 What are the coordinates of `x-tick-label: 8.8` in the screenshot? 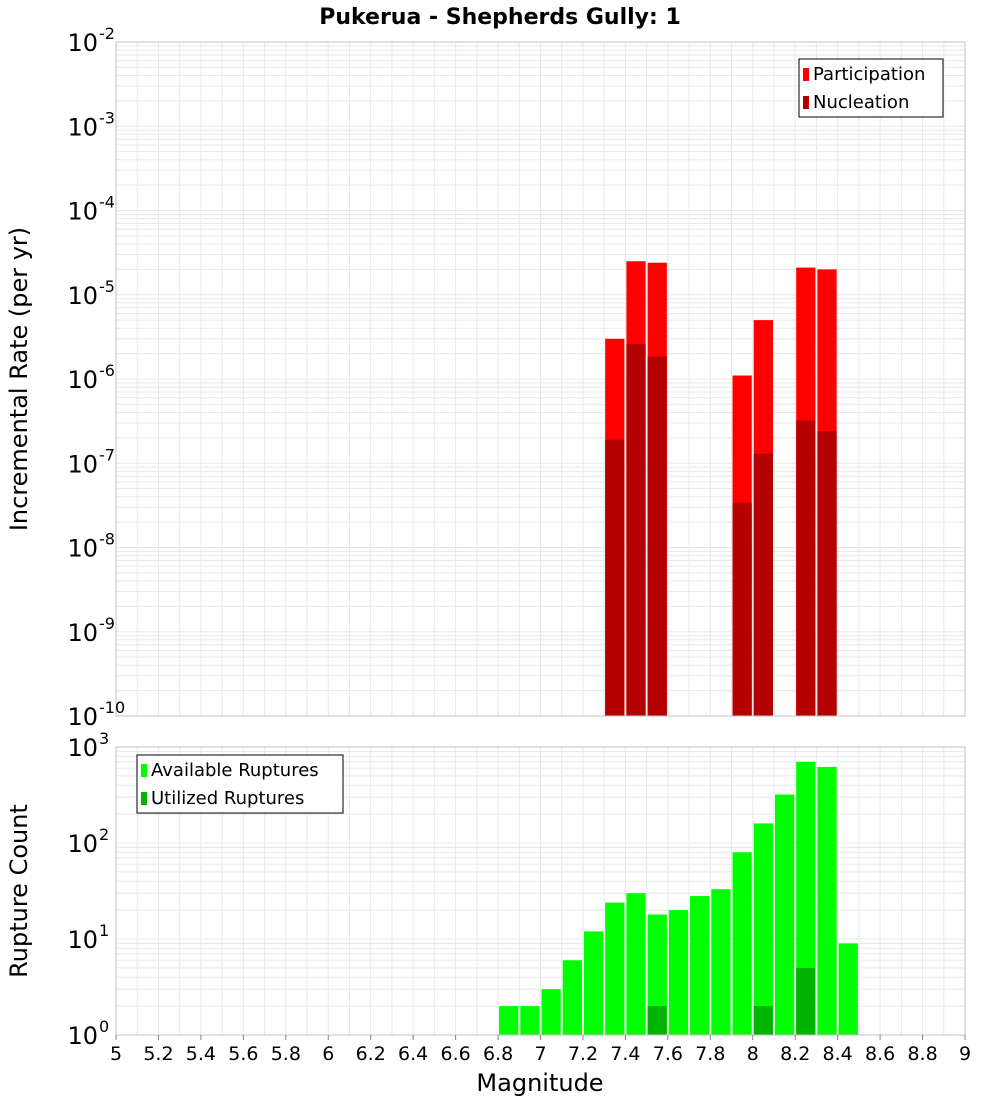 It's located at (922, 1054).